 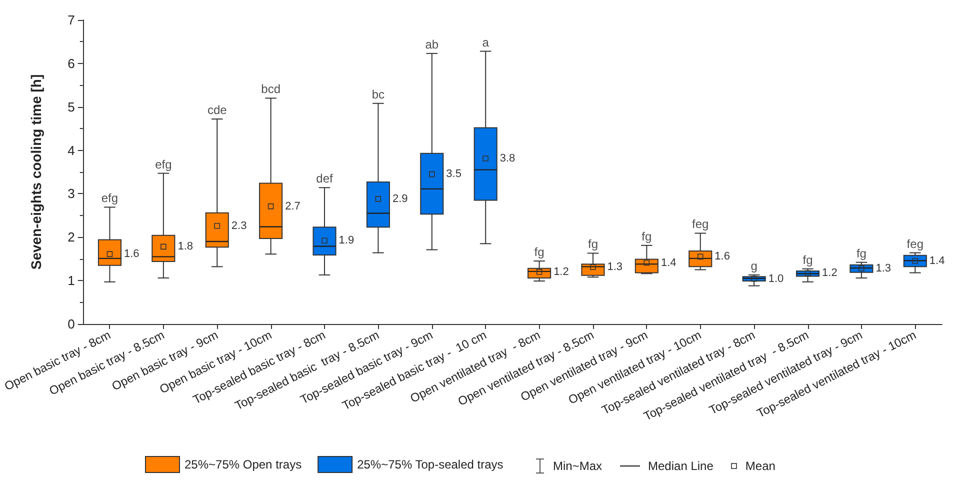 What do you see at coordinates (292, 206) in the screenshot?
I see `text: 2.7` at bounding box center [292, 206].